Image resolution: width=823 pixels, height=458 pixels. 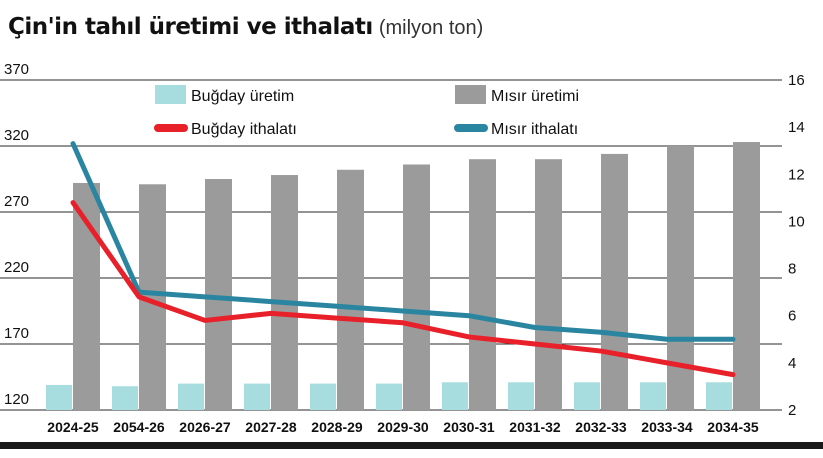 I want to click on right-tick-label: 10, so click(x=796, y=221).